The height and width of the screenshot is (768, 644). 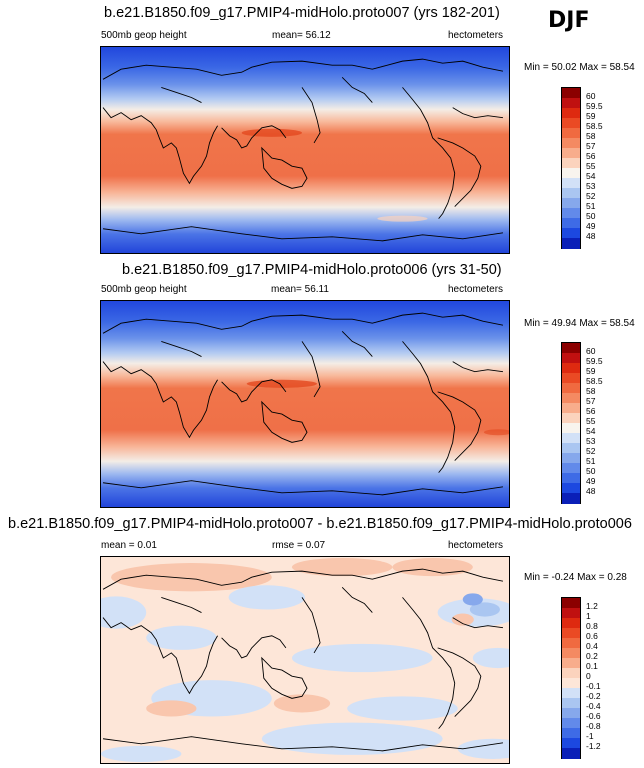 I want to click on colorbar-tick-label: 58, so click(x=591, y=136).